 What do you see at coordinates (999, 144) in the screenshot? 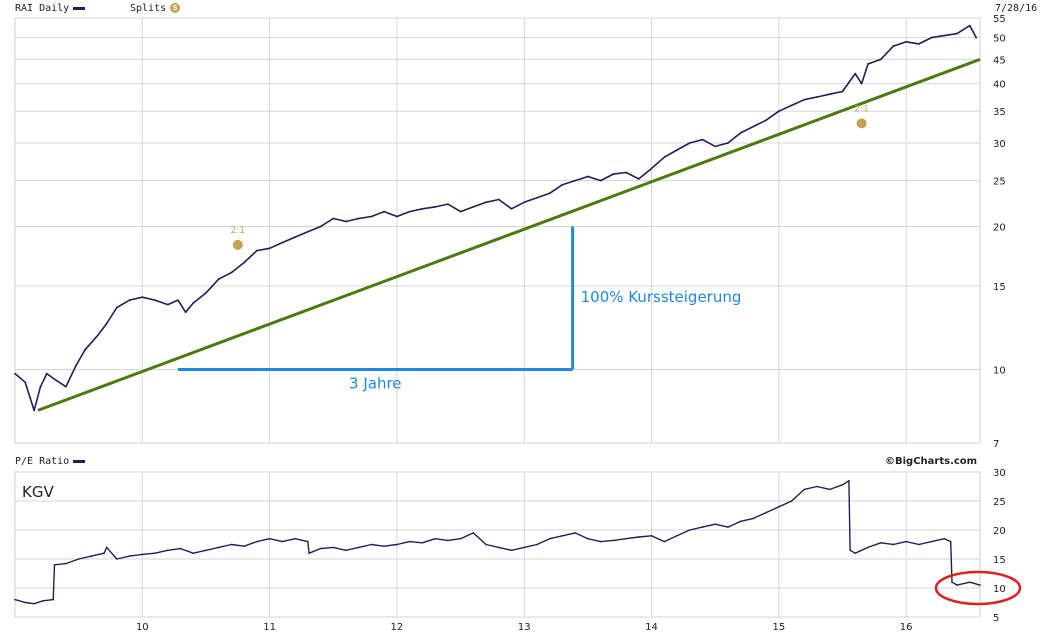
I see `price-tick-label: 30` at bounding box center [999, 144].